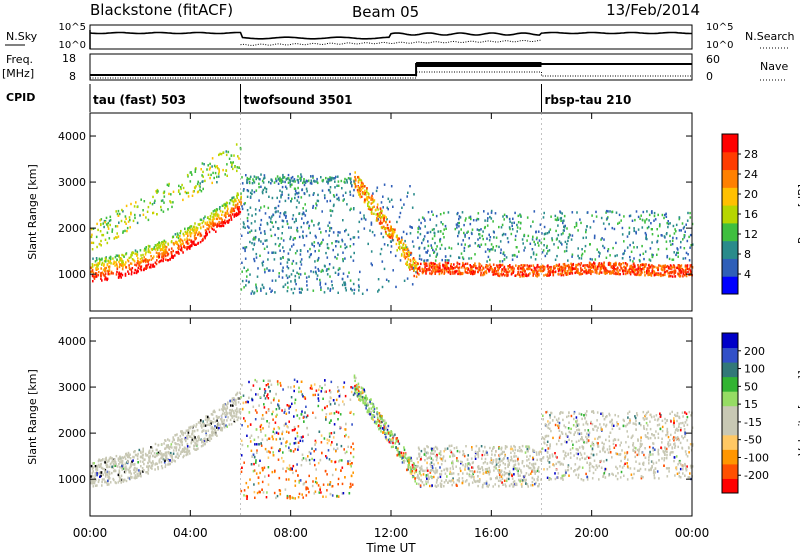 This screenshot has width=800, height=558. I want to click on freq-block, so click(478, 64).